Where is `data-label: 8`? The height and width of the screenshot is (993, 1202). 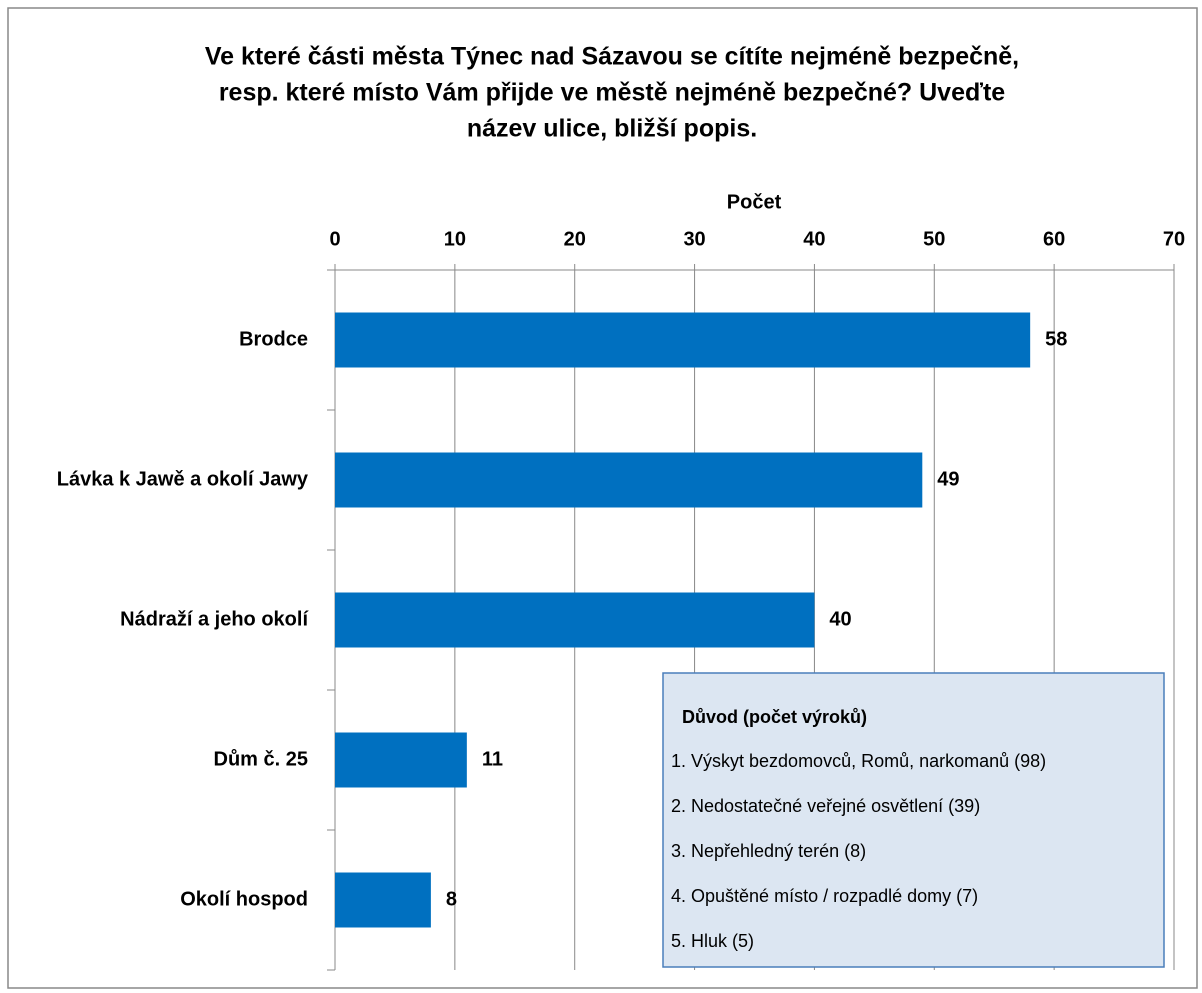
data-label: 8 is located at coordinates (451, 899).